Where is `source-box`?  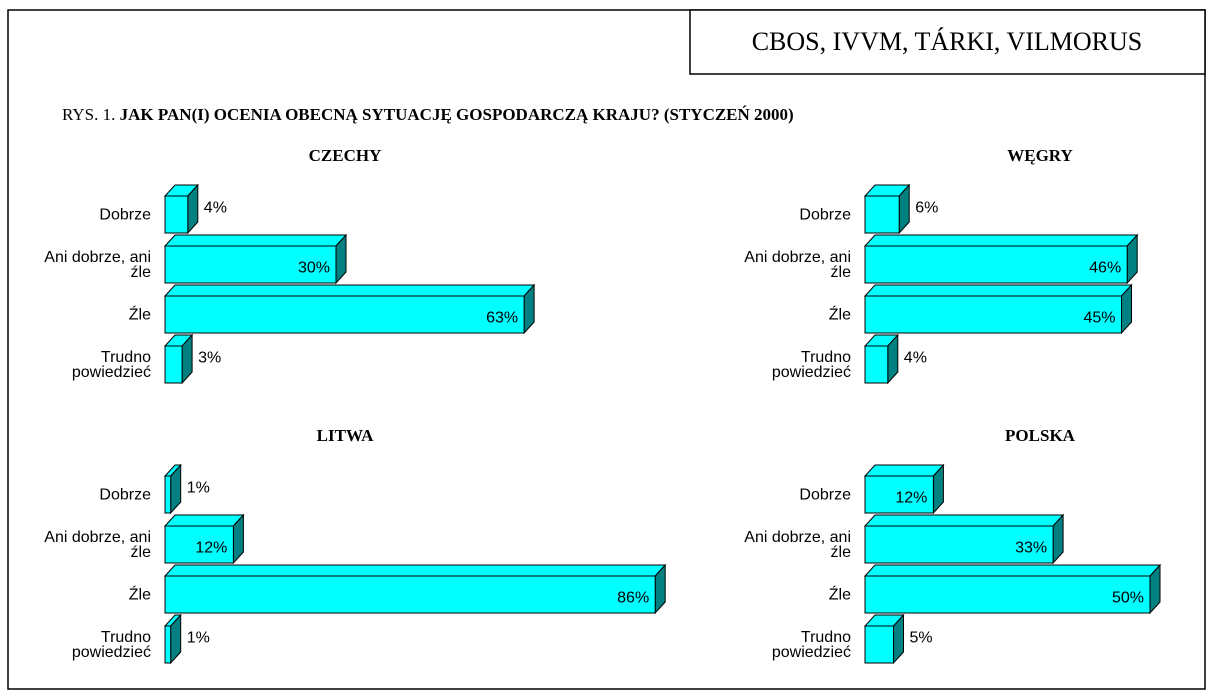 source-box is located at coordinates (947, 42).